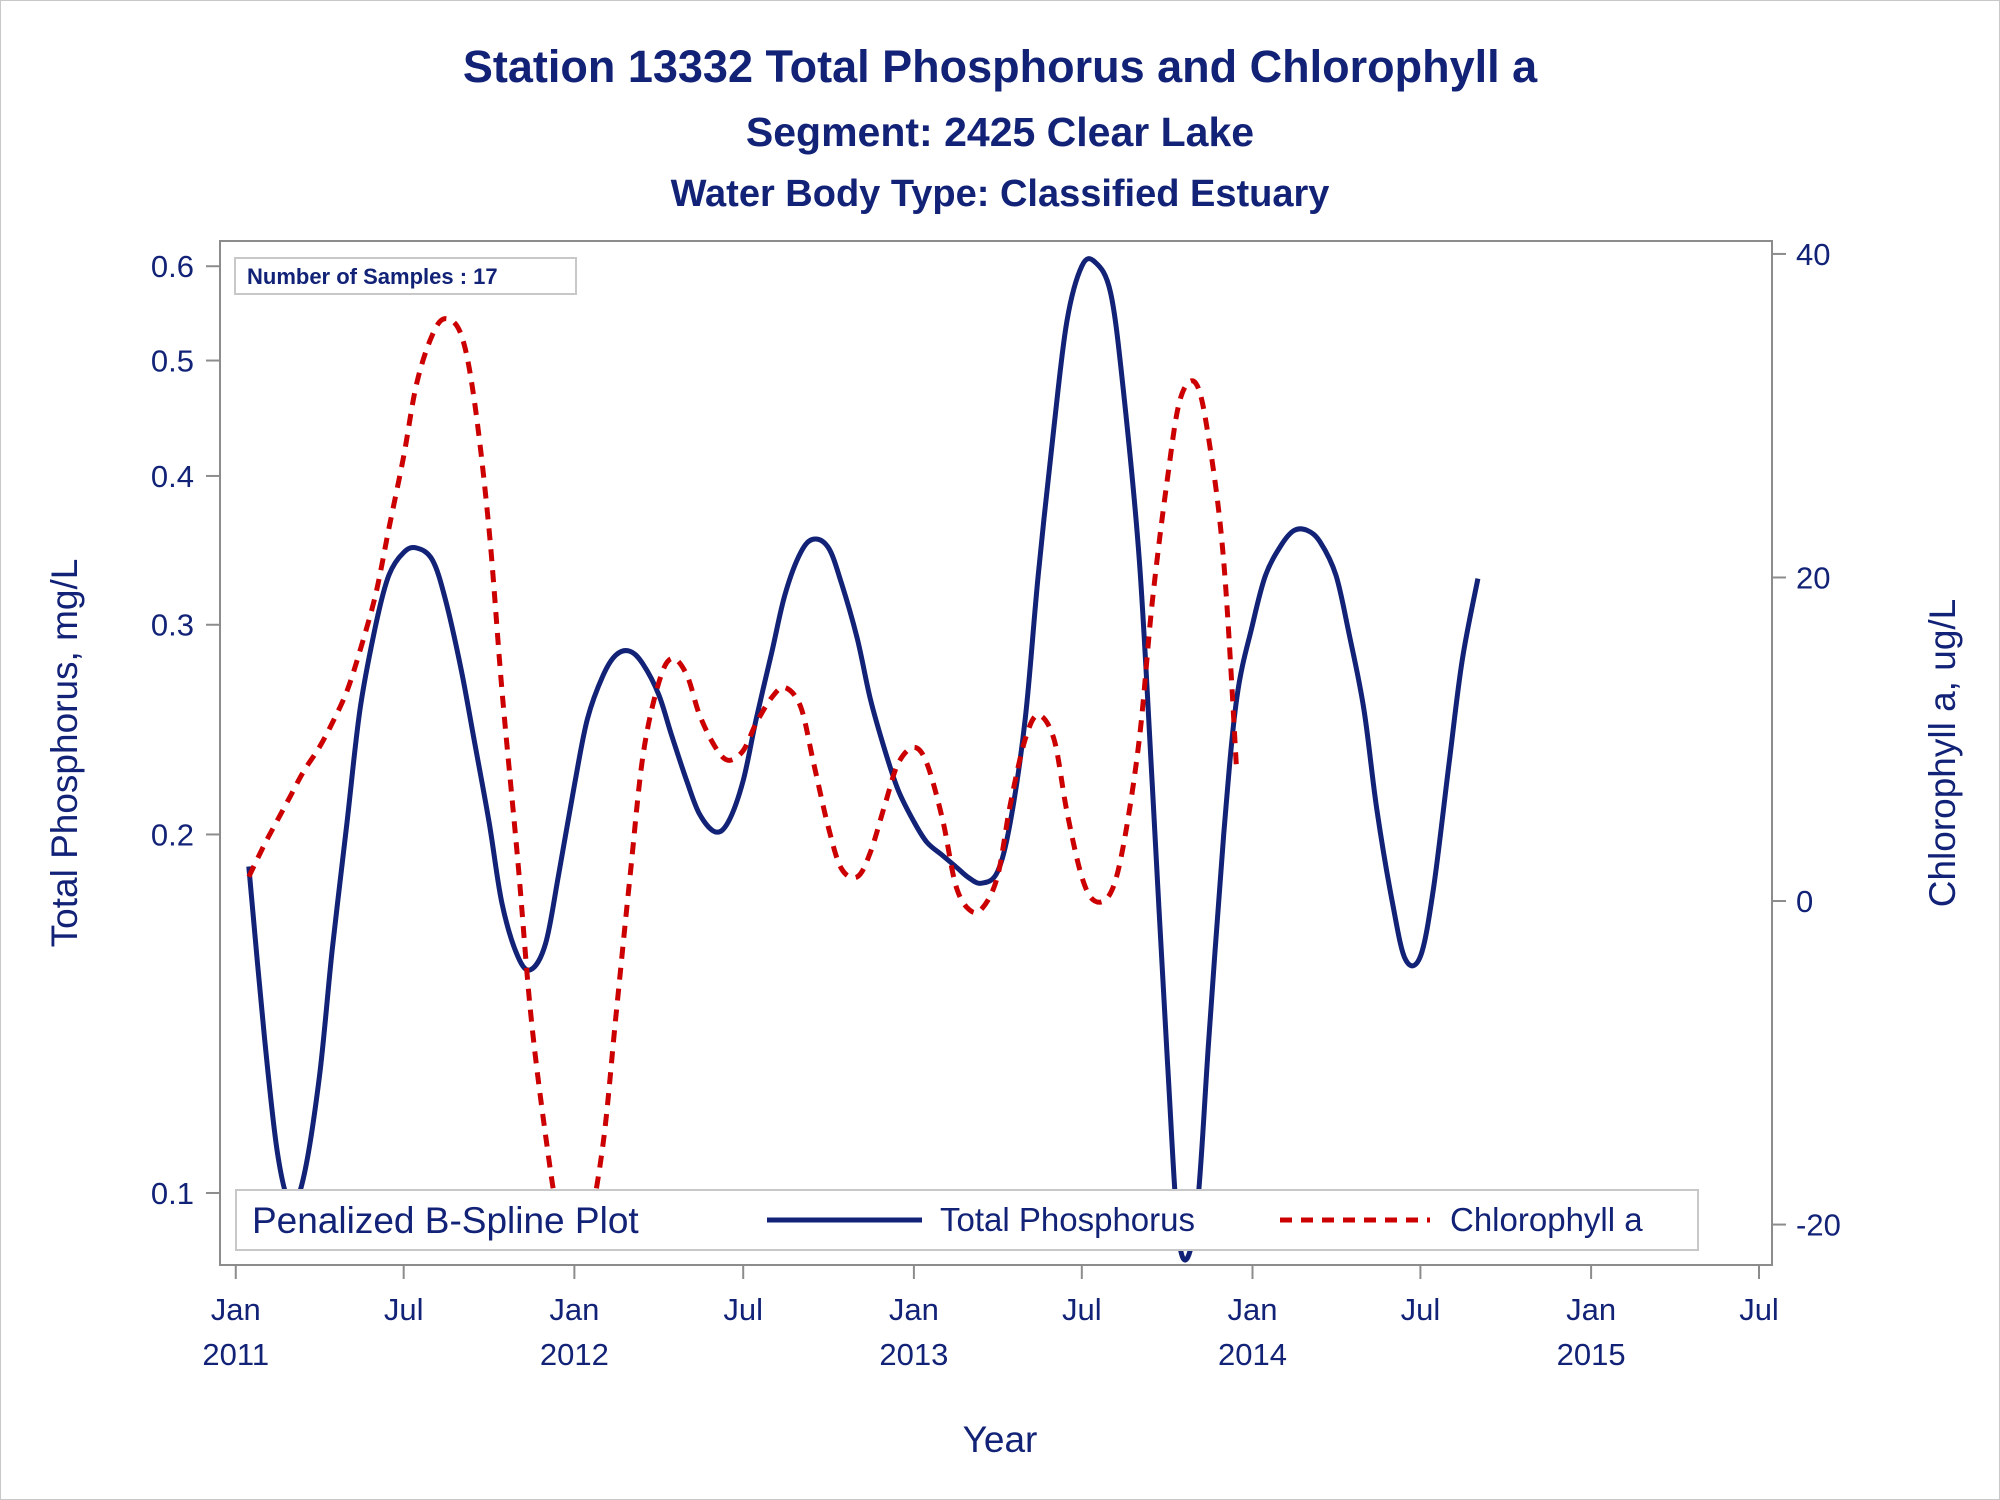 The image size is (2000, 1500). Describe the element at coordinates (172, 1193) in the screenshot. I see `y-left-tick-label: 0.1` at that location.